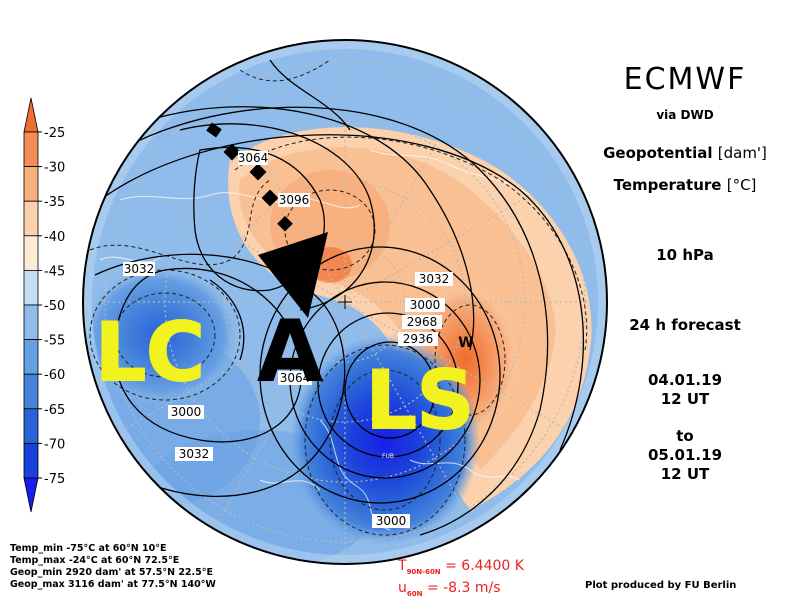 This screenshot has height=612, width=792. Describe the element at coordinates (685, 399) in the screenshot. I see `from-time: 12 UT` at that location.